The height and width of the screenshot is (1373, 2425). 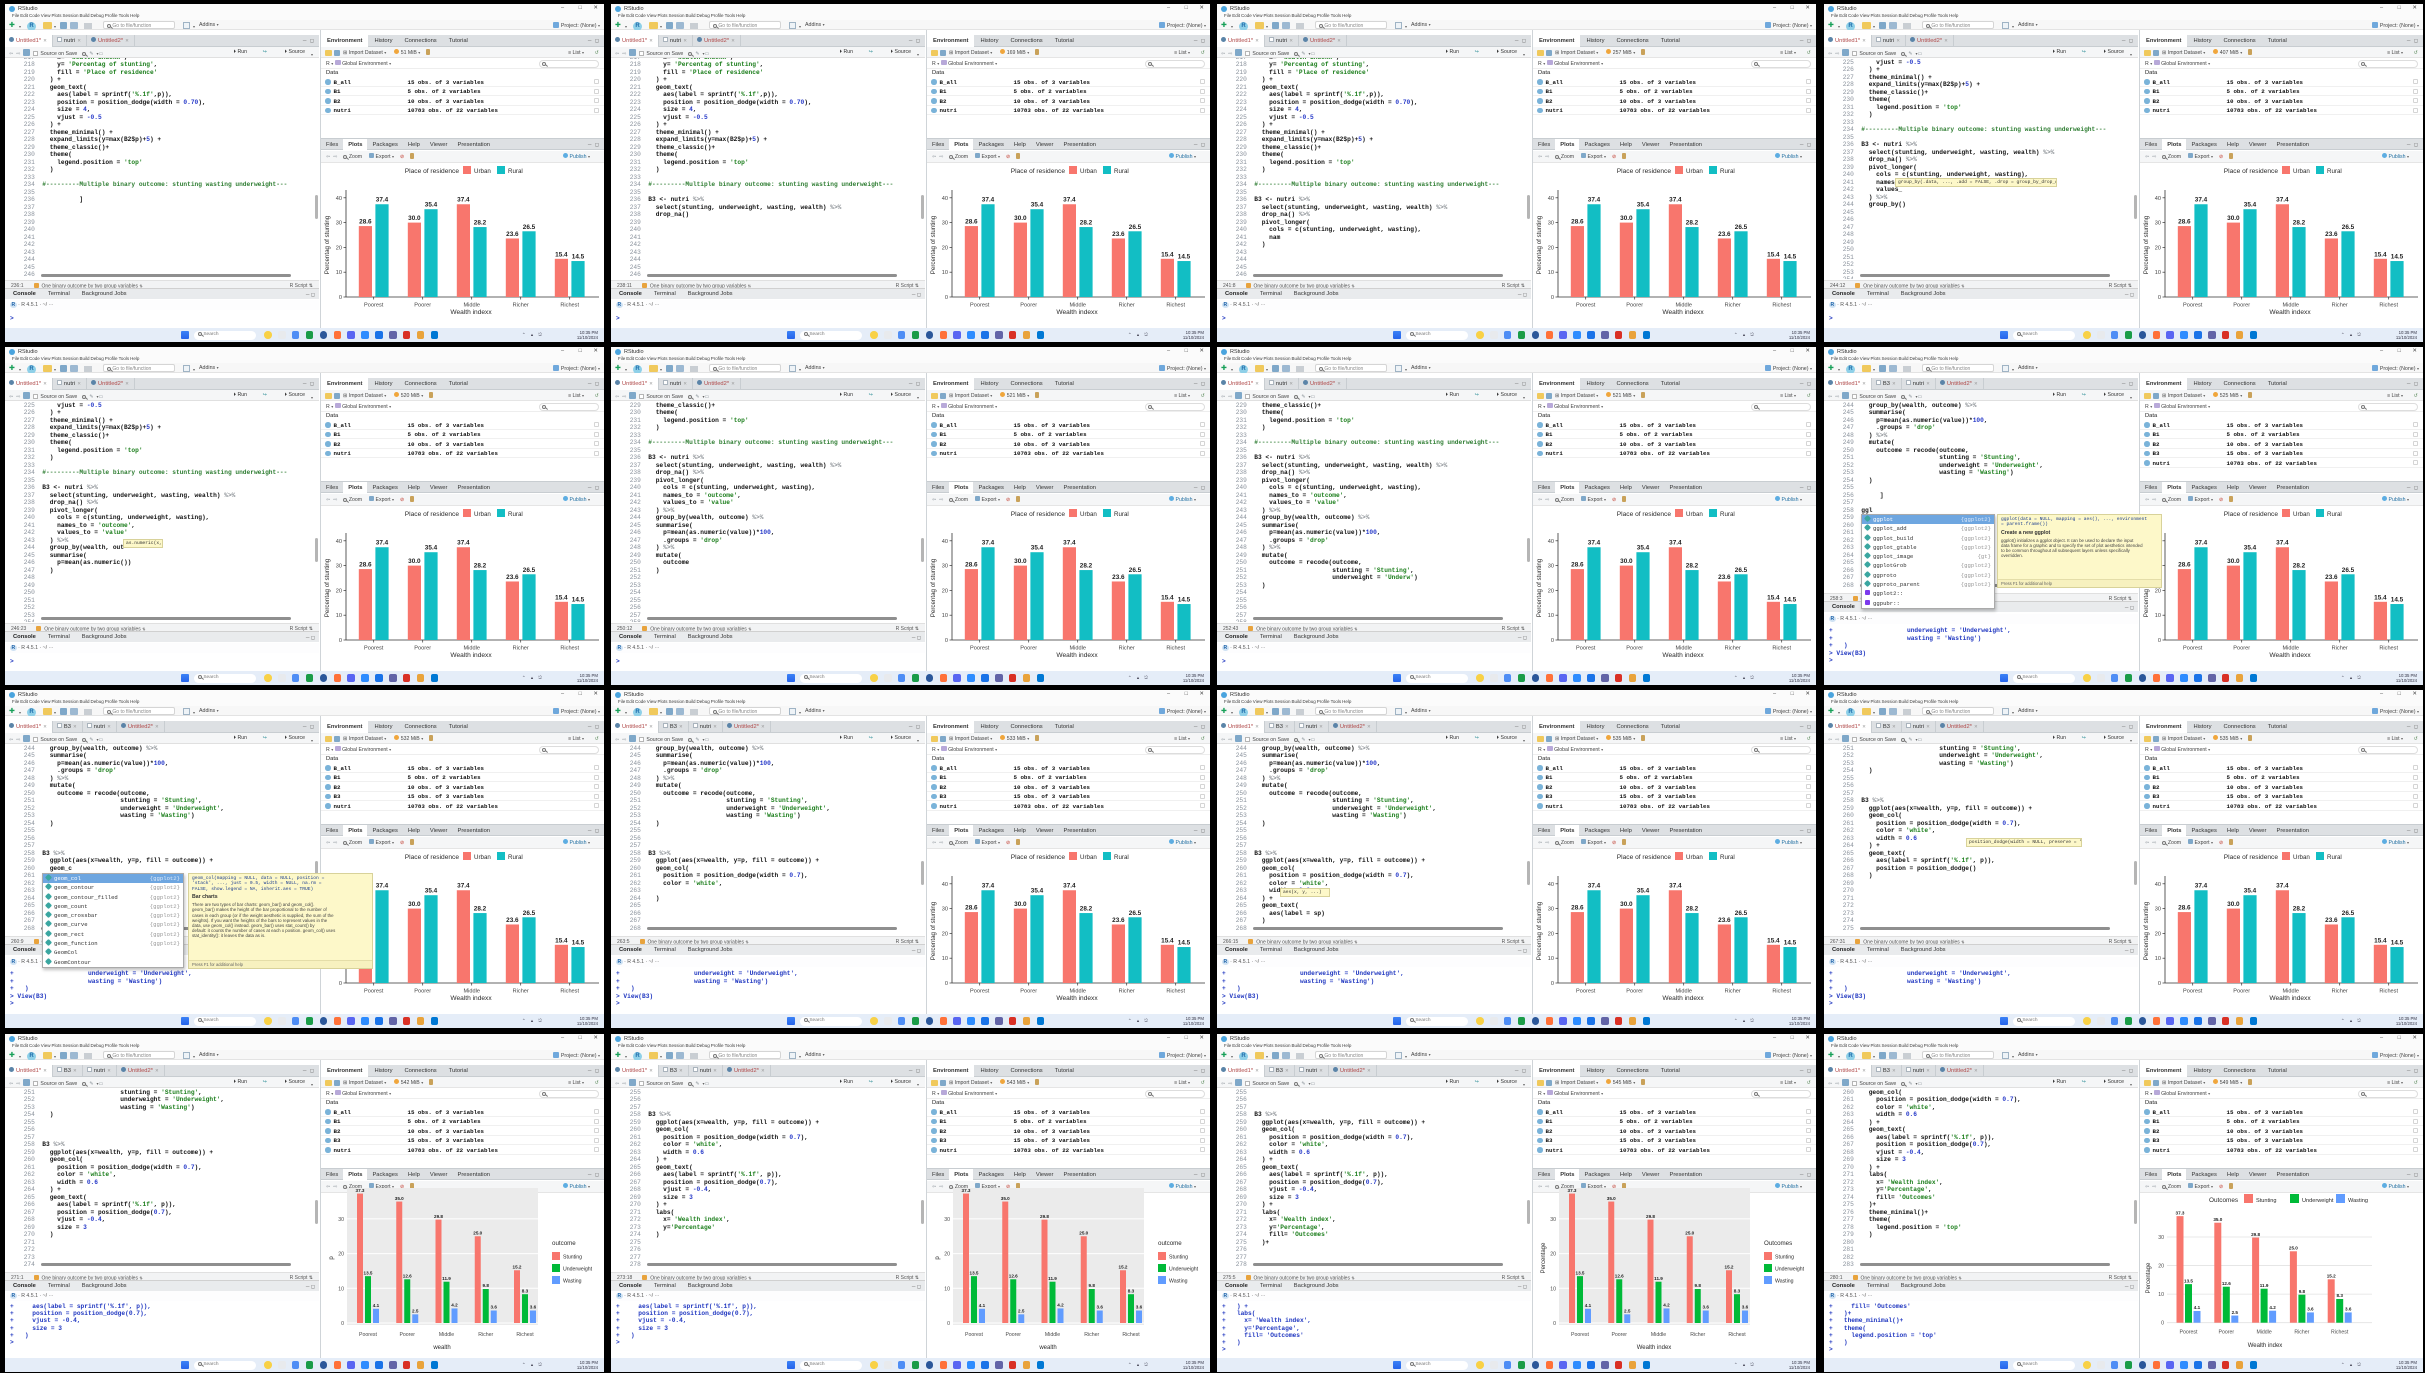 I want to click on svg-text: 9.8, so click(x=2302, y=1291).